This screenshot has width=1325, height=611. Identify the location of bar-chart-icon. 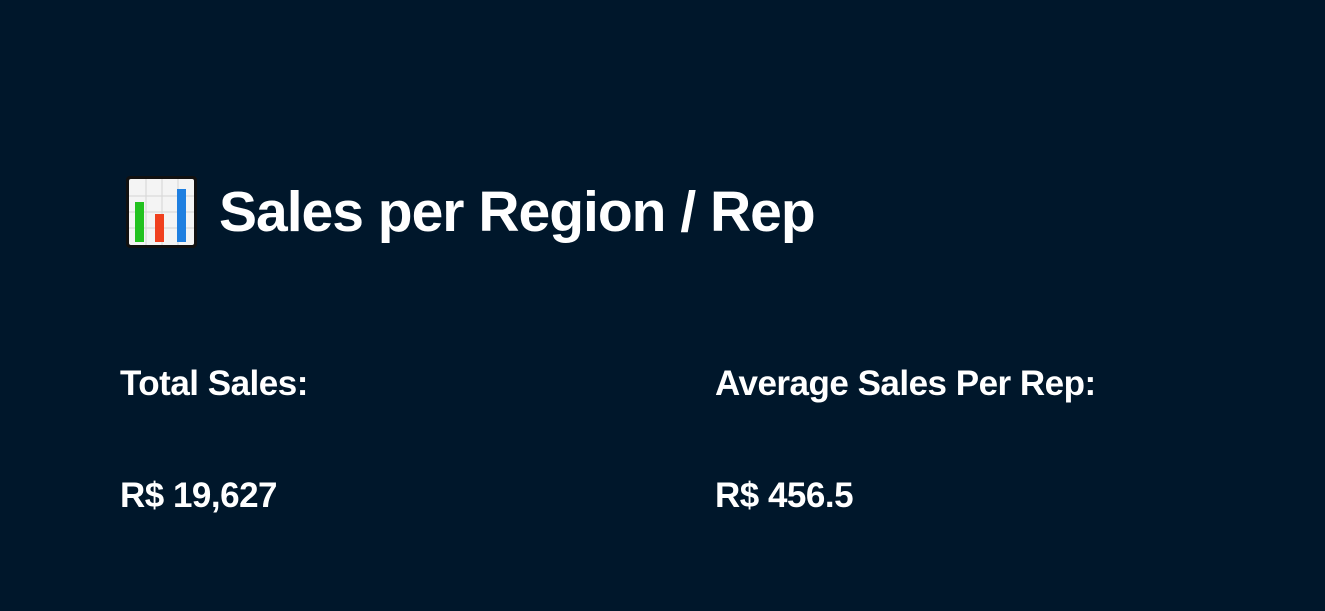
(161, 212).